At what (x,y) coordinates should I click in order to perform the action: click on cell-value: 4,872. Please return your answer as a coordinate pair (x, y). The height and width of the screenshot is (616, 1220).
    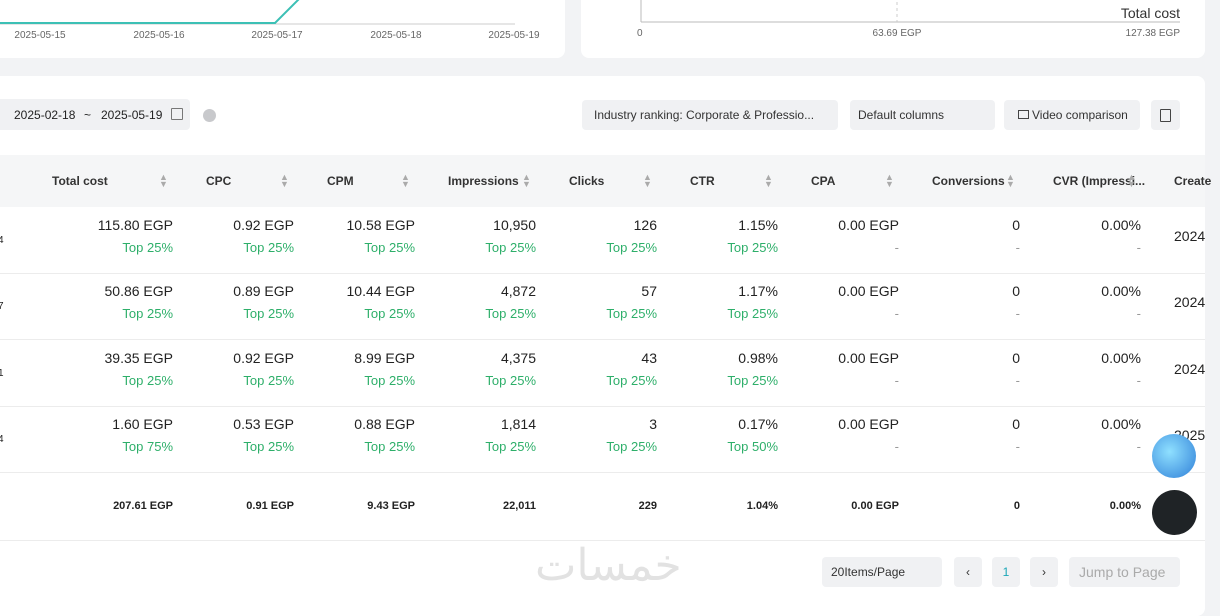
    Looking at the image, I should click on (518, 291).